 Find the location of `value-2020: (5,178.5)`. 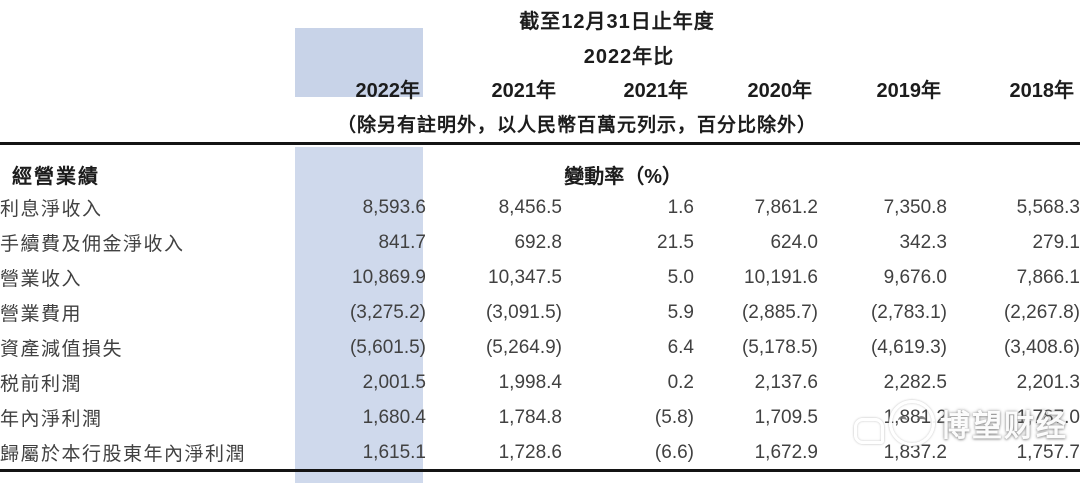

value-2020: (5,178.5) is located at coordinates (779, 347).